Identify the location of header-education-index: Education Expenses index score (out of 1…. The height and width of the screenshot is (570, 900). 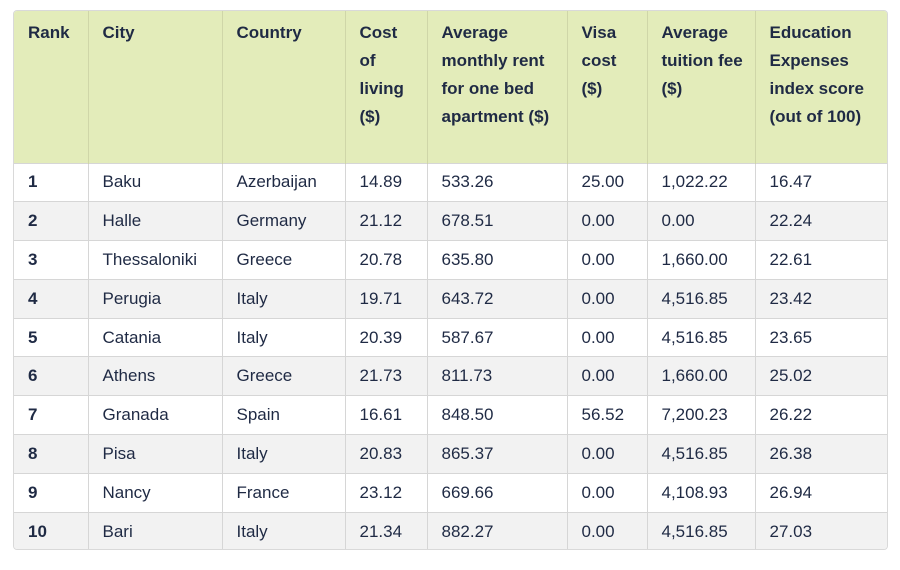
(817, 74).